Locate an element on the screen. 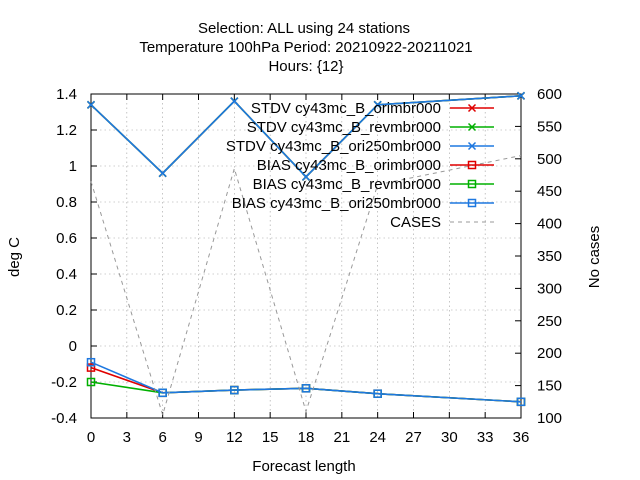  y2-tick-label: 350 is located at coordinates (549, 256).